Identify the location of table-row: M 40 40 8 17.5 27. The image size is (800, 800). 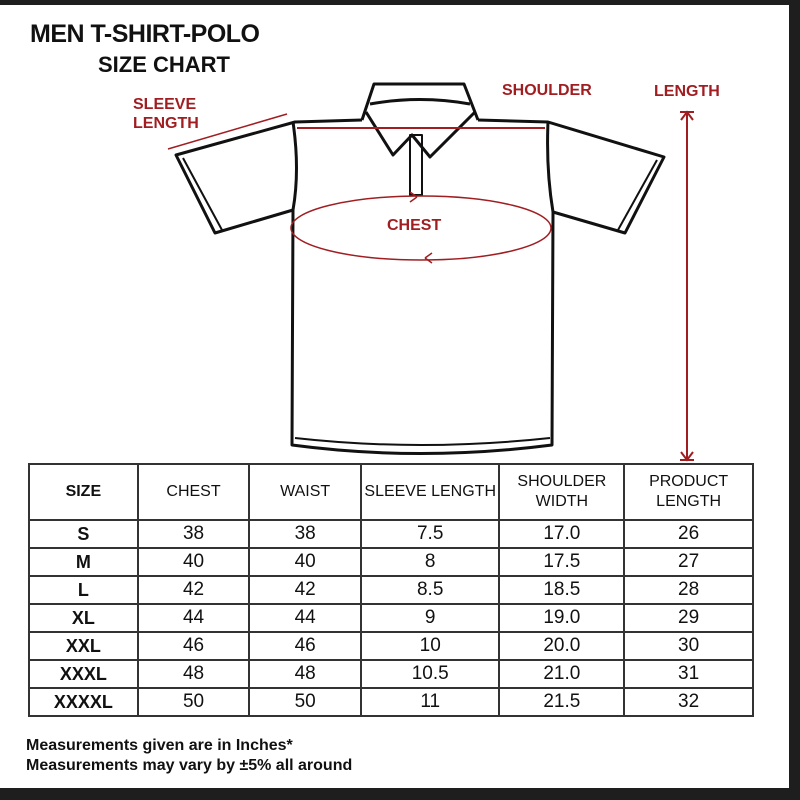
(391, 562).